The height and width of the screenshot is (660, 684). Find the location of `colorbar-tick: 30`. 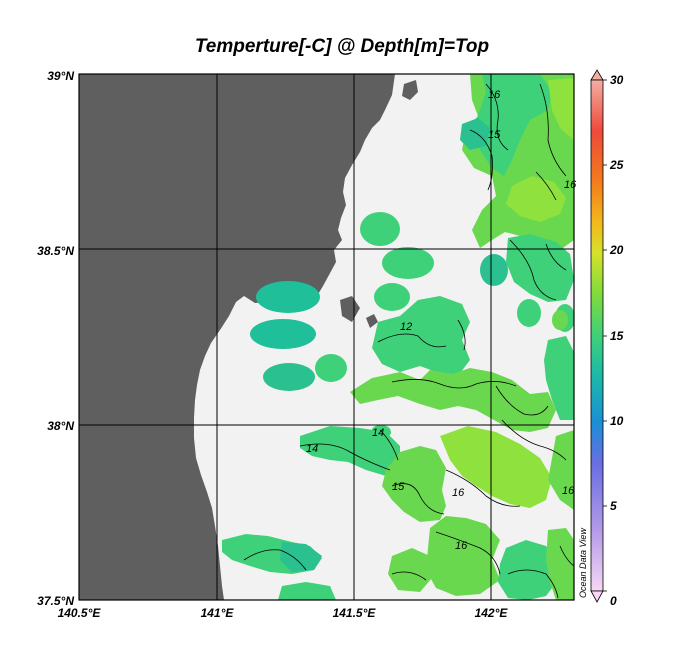

colorbar-tick: 30 is located at coordinates (617, 80).